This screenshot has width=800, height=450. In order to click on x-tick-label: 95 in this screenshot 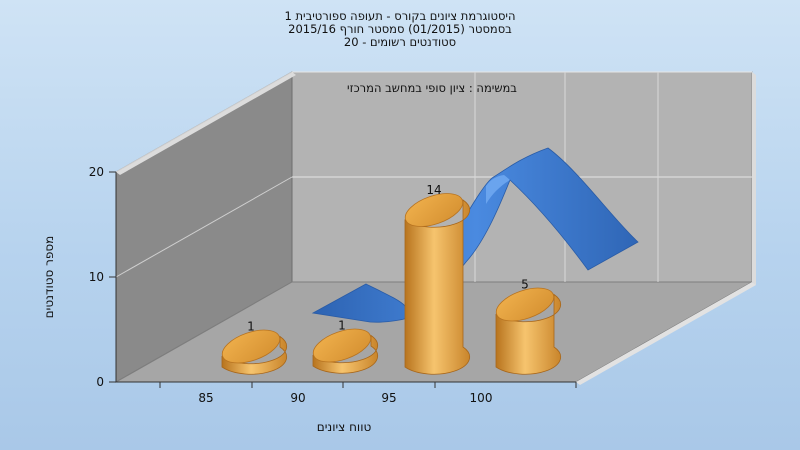, I will do `click(388, 398)`.